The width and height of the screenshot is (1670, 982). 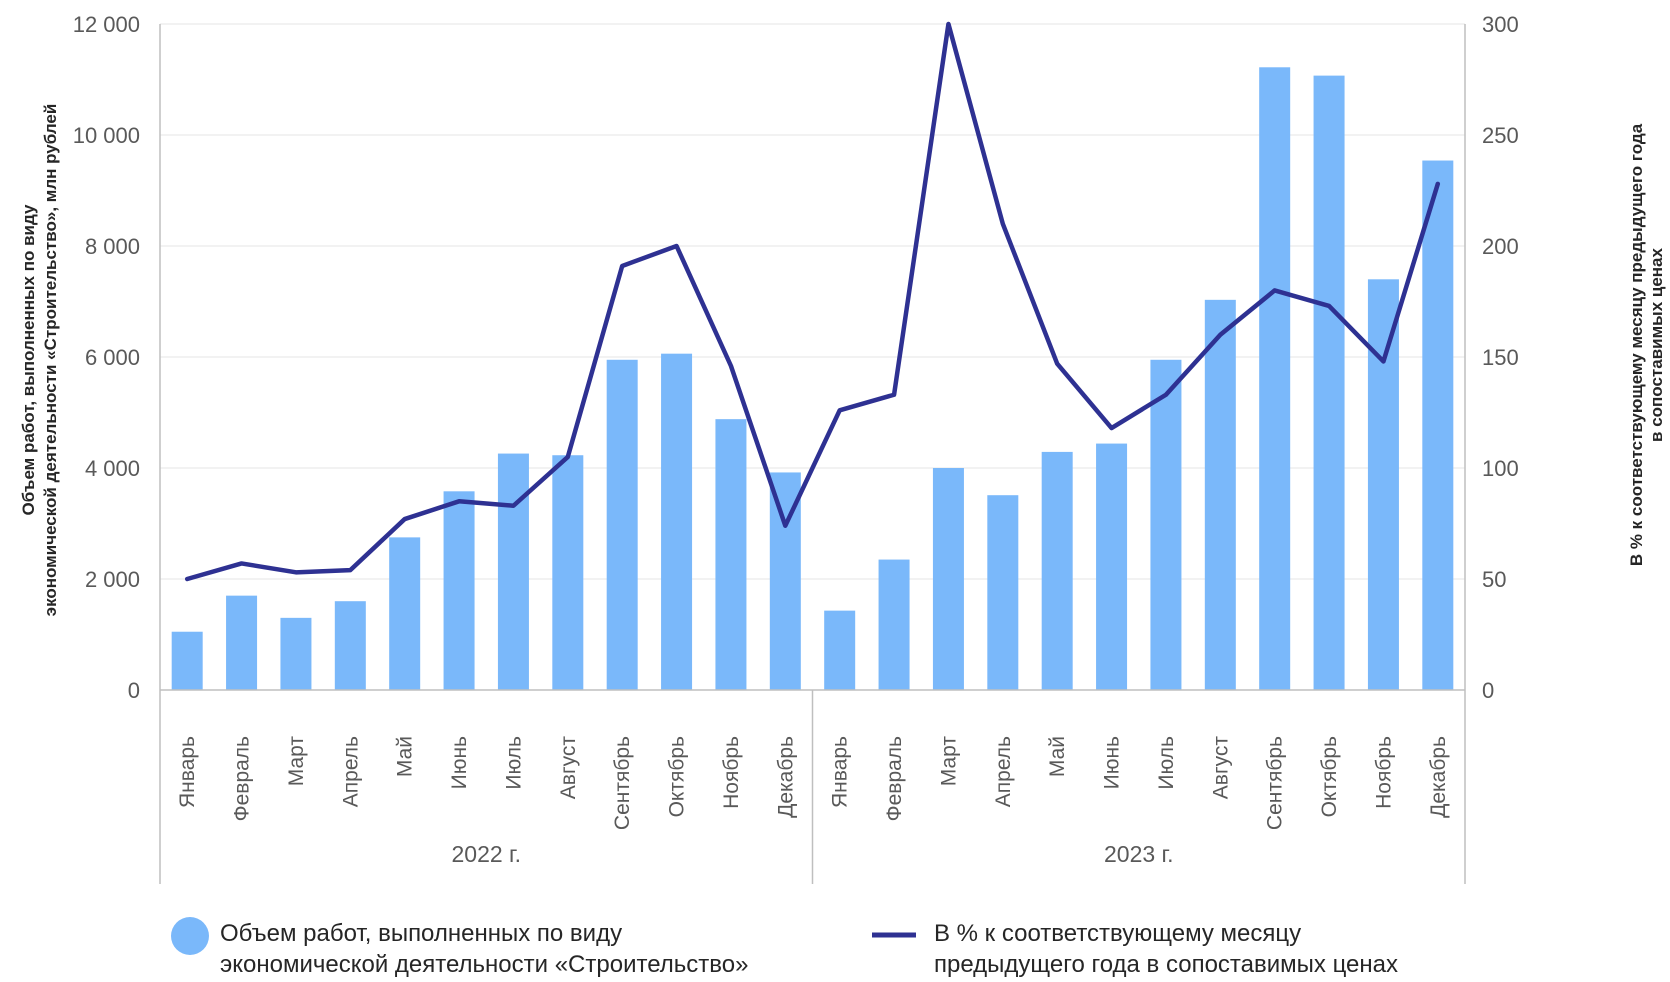 I want to click on legend-bar-line-1: Объем работ, выполненных по виду, so click(x=421, y=933).